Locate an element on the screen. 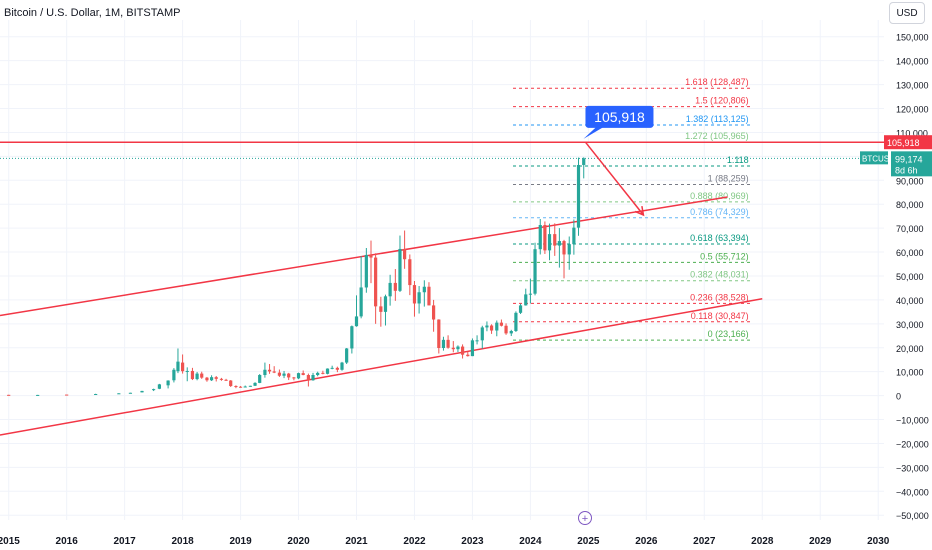 This screenshot has width=932, height=550. add-marker-button is located at coordinates (585, 518).